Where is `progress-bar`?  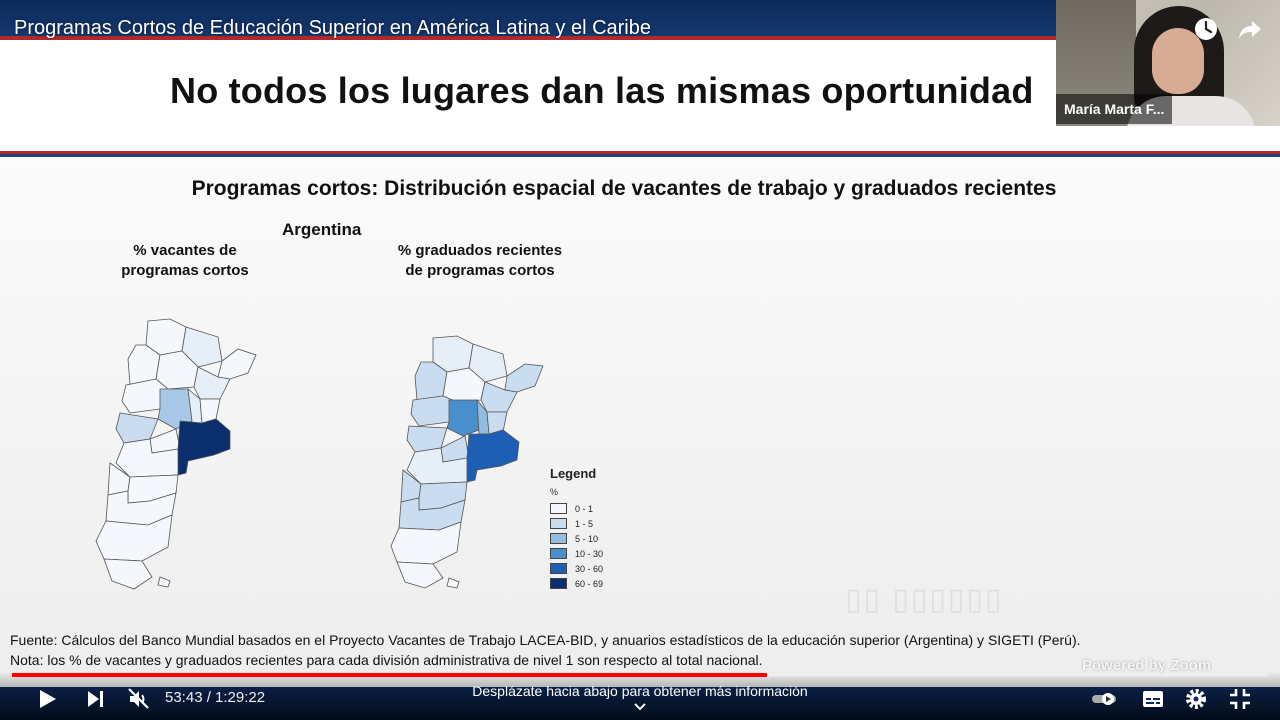 progress-bar is located at coordinates (640, 675).